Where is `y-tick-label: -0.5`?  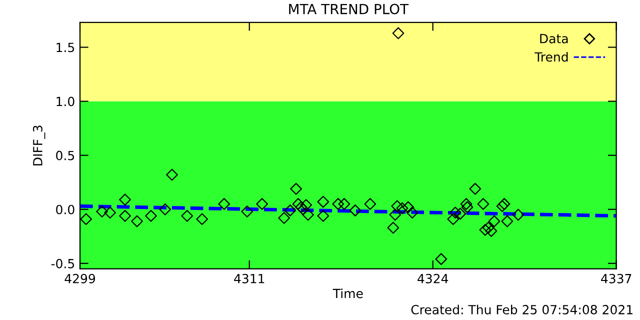
y-tick-label: -0.5 is located at coordinates (62, 263).